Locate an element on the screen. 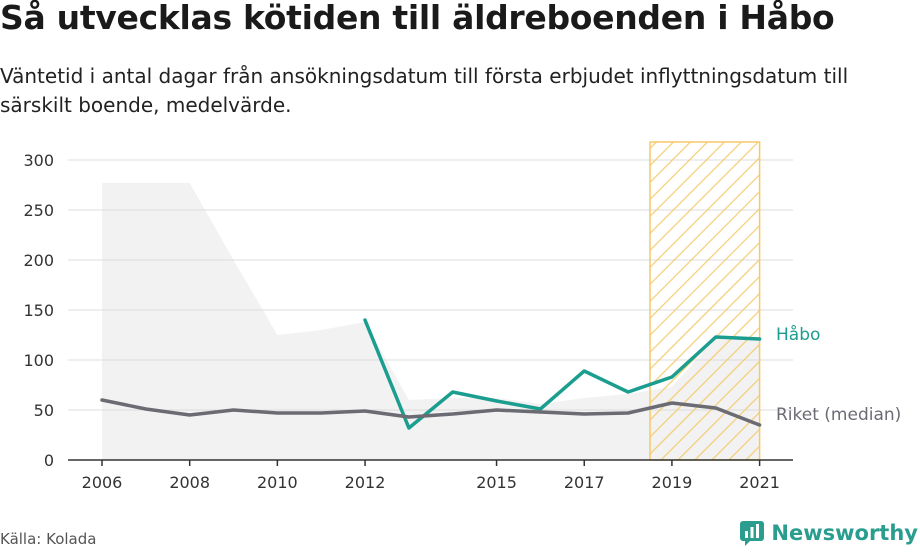 The height and width of the screenshot is (552, 920). brand-name: Newsworthy is located at coordinates (844, 533).